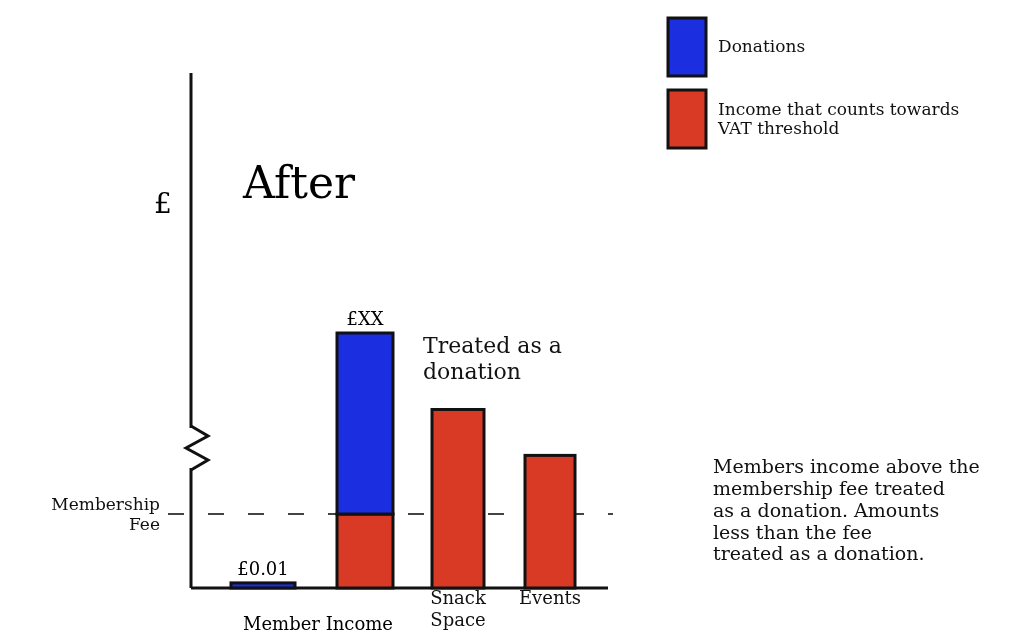  Describe the element at coordinates (106, 514) in the screenshot. I see `ref-line-label: Membership Fee` at that location.